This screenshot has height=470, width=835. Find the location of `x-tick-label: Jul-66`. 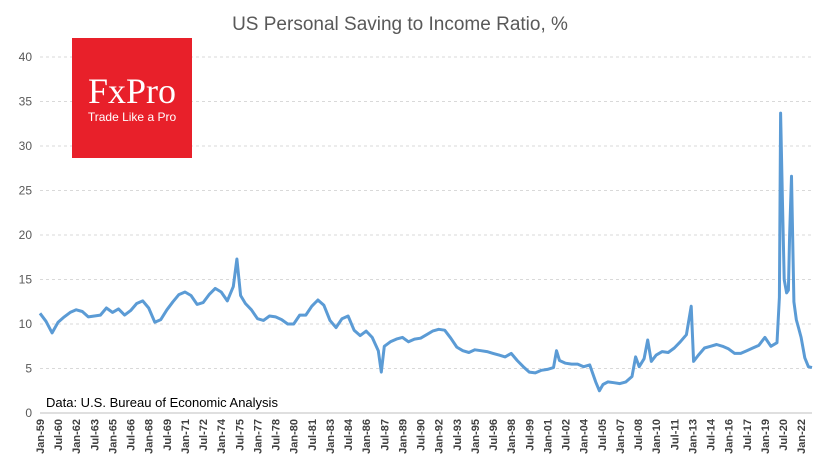

x-tick-label: Jul-66 is located at coordinates (132, 435).